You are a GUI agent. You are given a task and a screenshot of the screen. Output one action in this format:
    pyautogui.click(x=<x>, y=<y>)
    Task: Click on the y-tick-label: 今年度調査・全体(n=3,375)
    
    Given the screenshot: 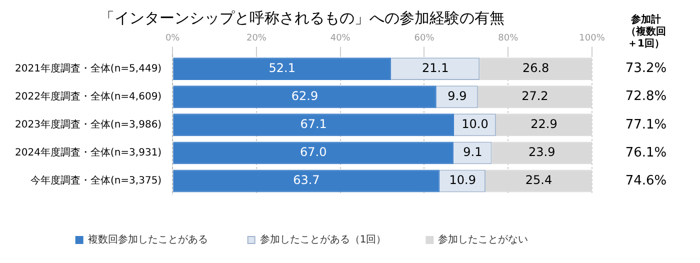 What is the action you would take?
    pyautogui.click(x=96, y=180)
    